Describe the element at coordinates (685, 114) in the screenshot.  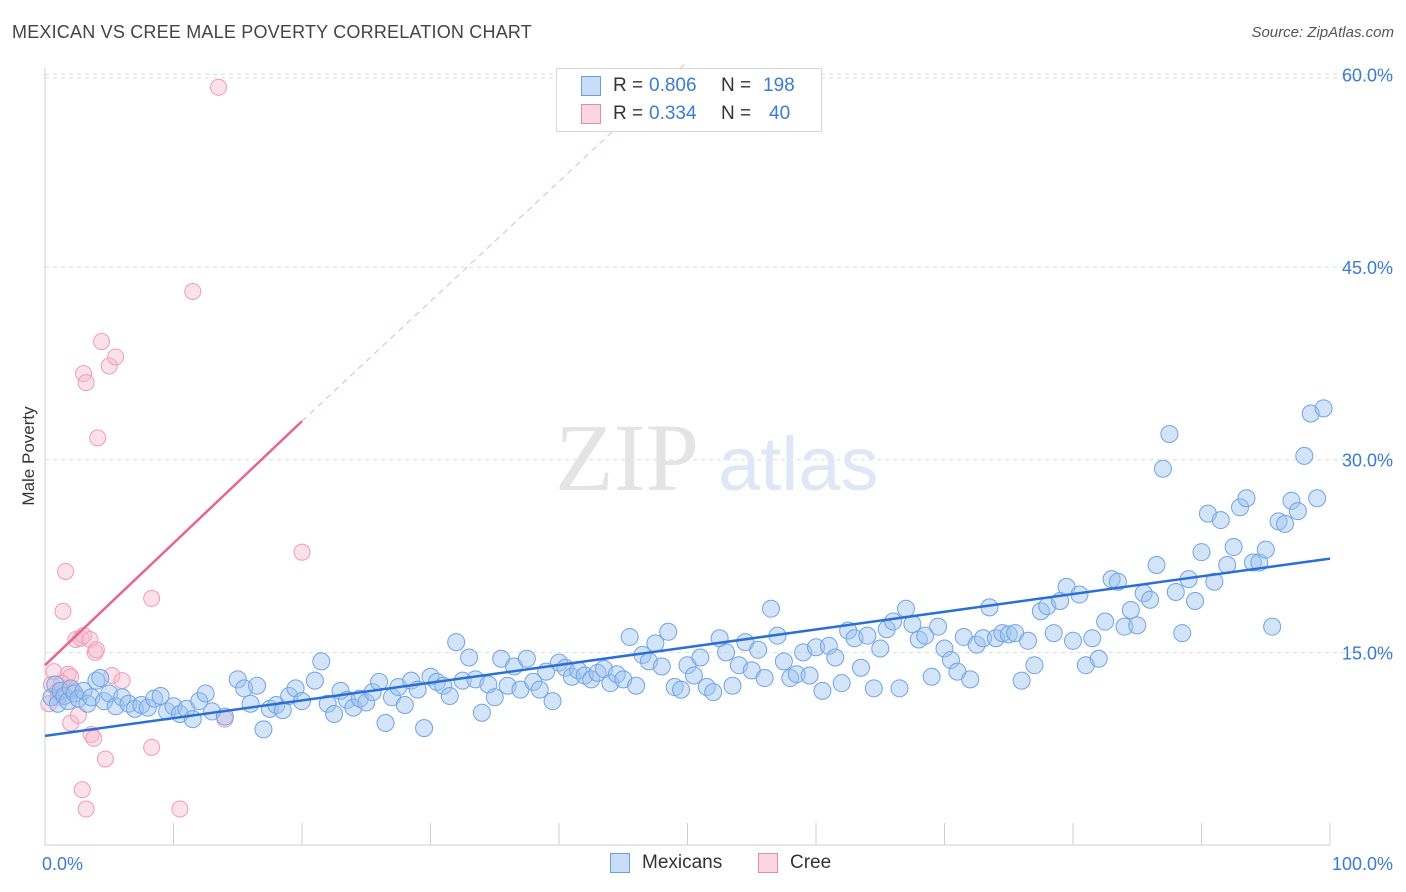
I see `legend-row-cree: R = 0.334 N = 40` at that location.